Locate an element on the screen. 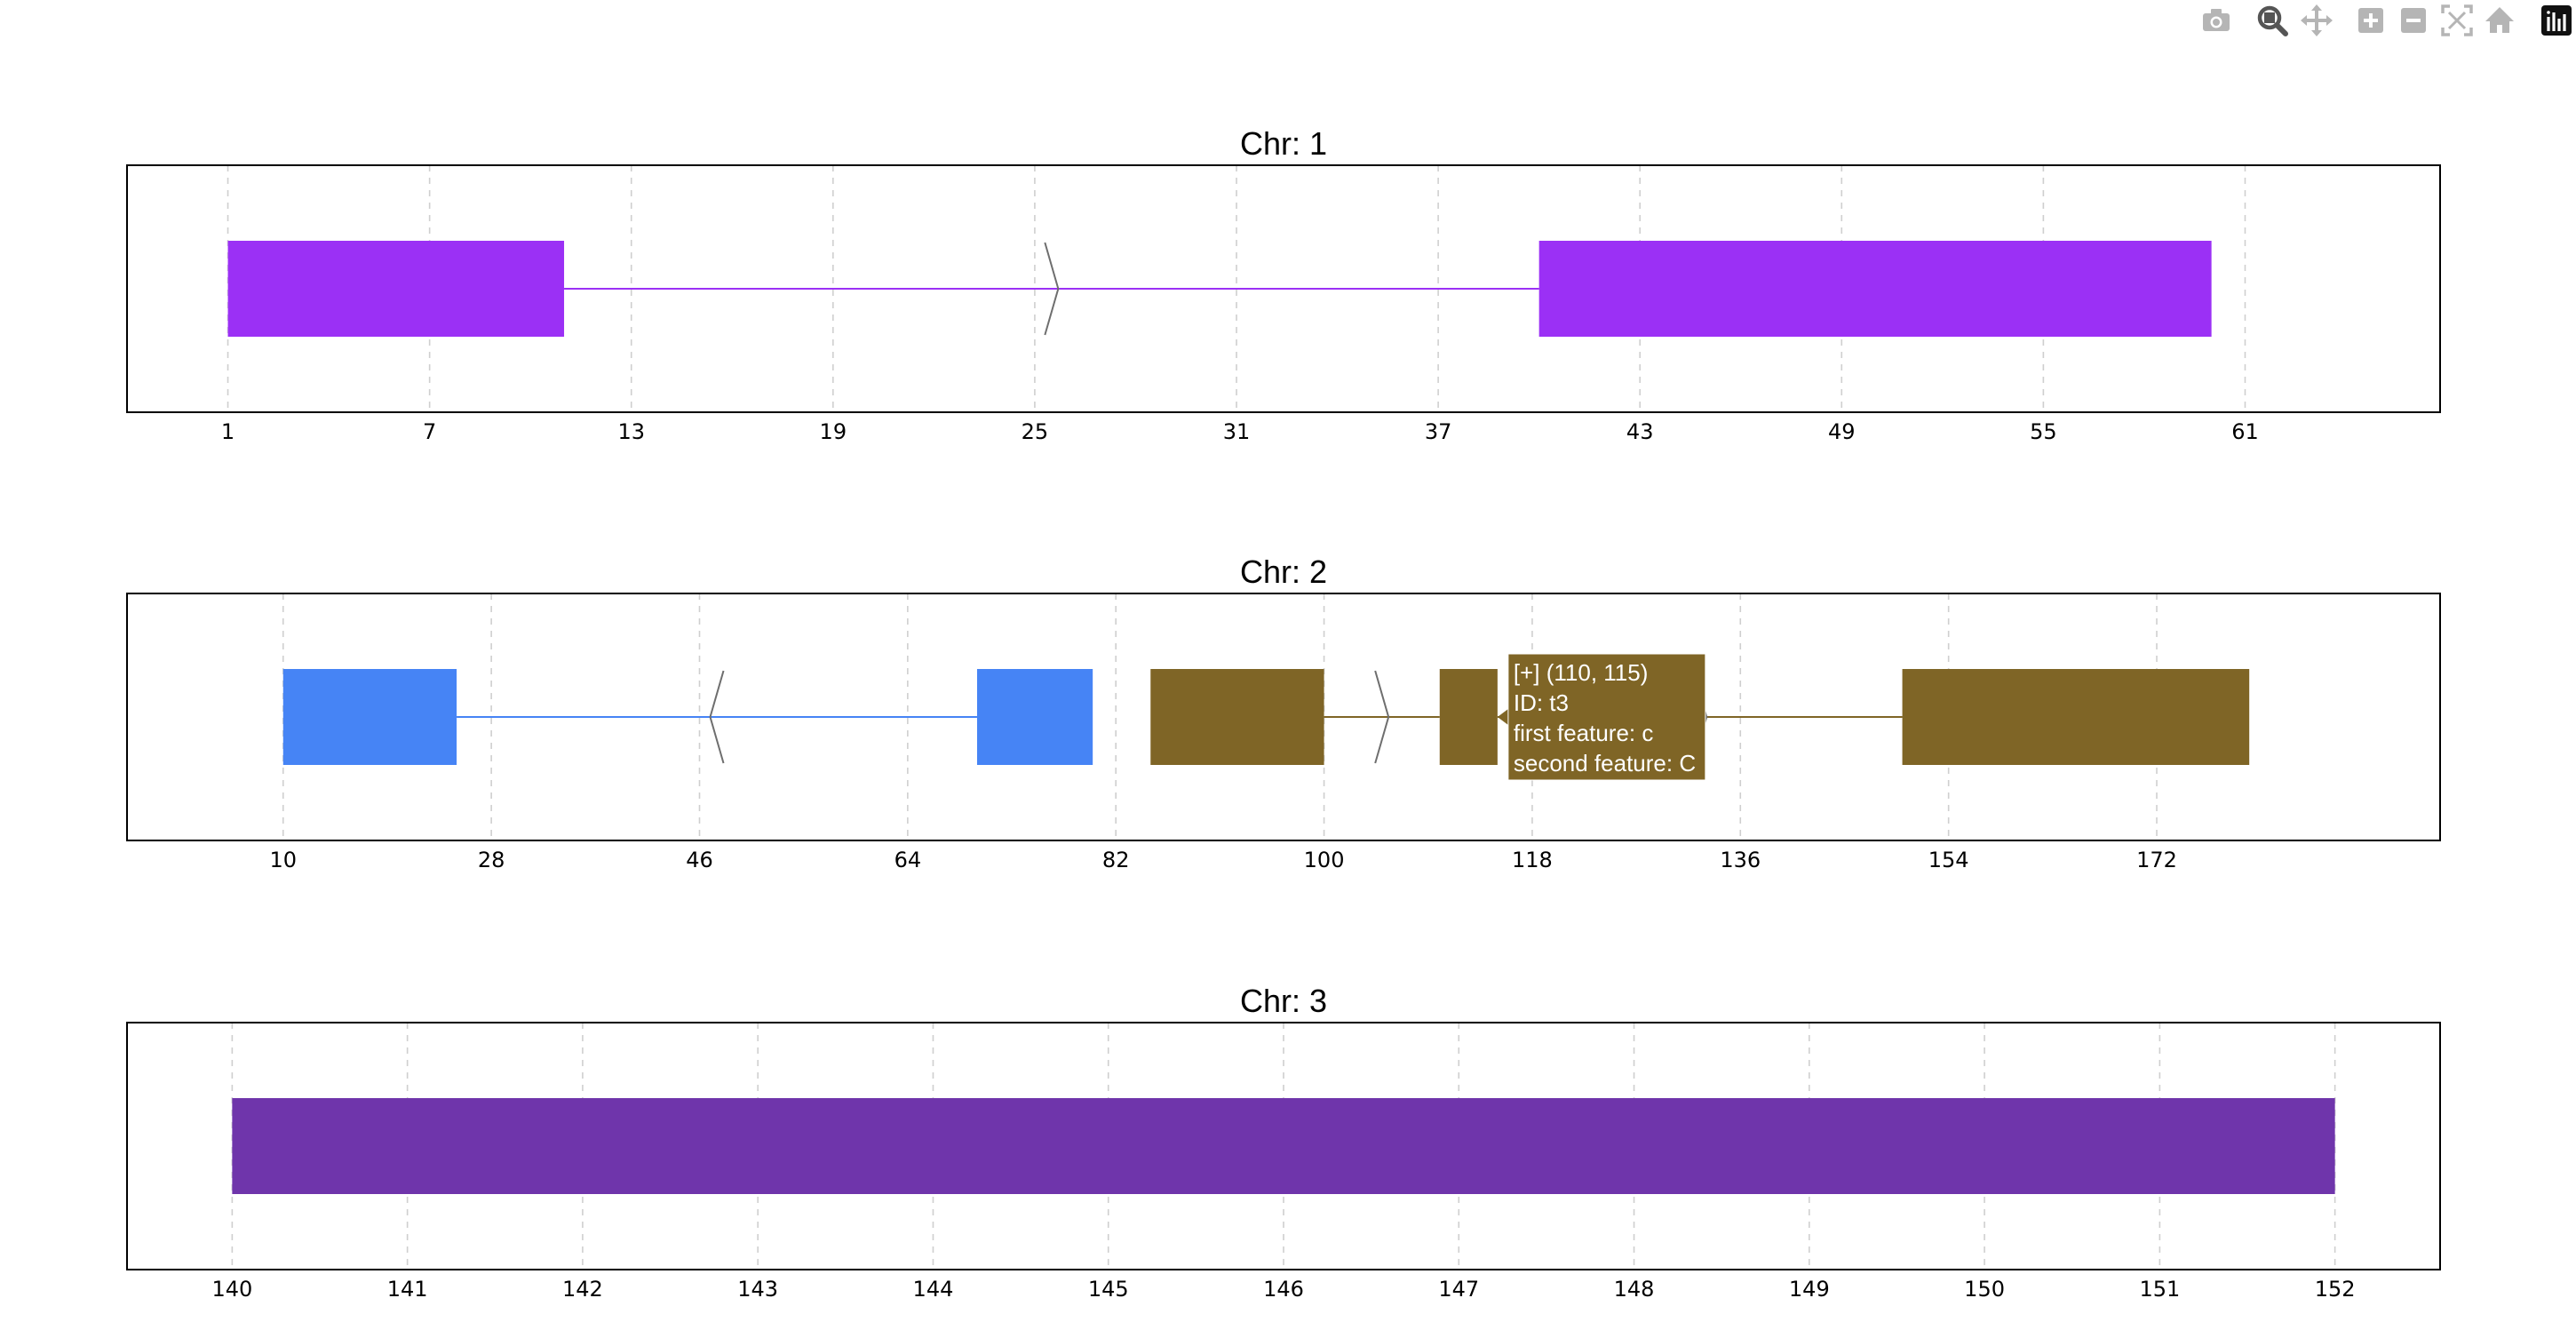 This screenshot has height=1322, width=2576. zoom-in-icon: Zoom in is located at coordinates (2371, 20).